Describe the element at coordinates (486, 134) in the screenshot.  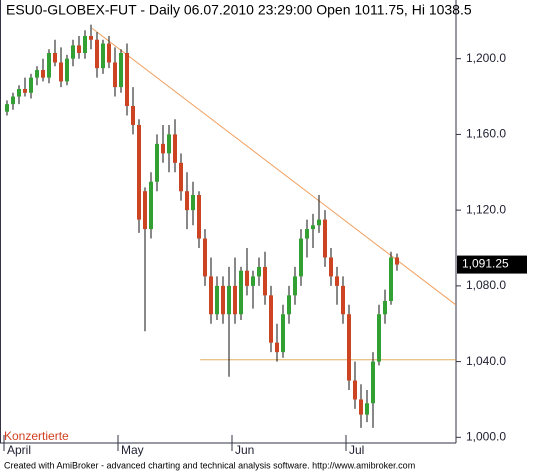
I see `y-tick-label: 1,160.0` at that location.